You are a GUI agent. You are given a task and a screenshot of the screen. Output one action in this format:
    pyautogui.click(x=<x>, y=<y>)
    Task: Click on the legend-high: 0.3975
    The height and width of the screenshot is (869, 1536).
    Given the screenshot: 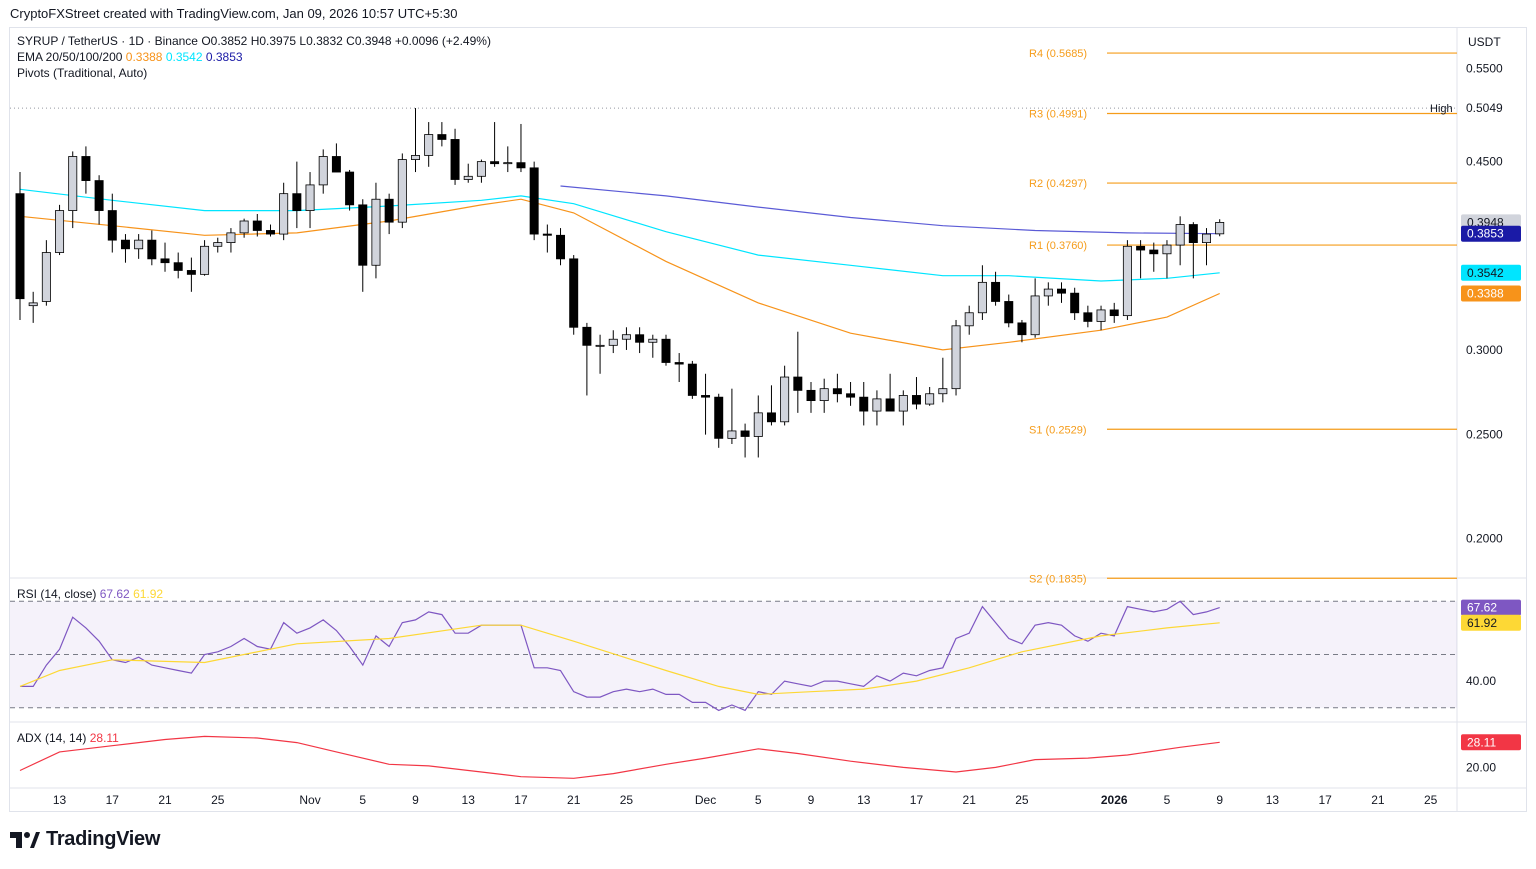 What is the action you would take?
    pyautogui.click(x=277, y=41)
    